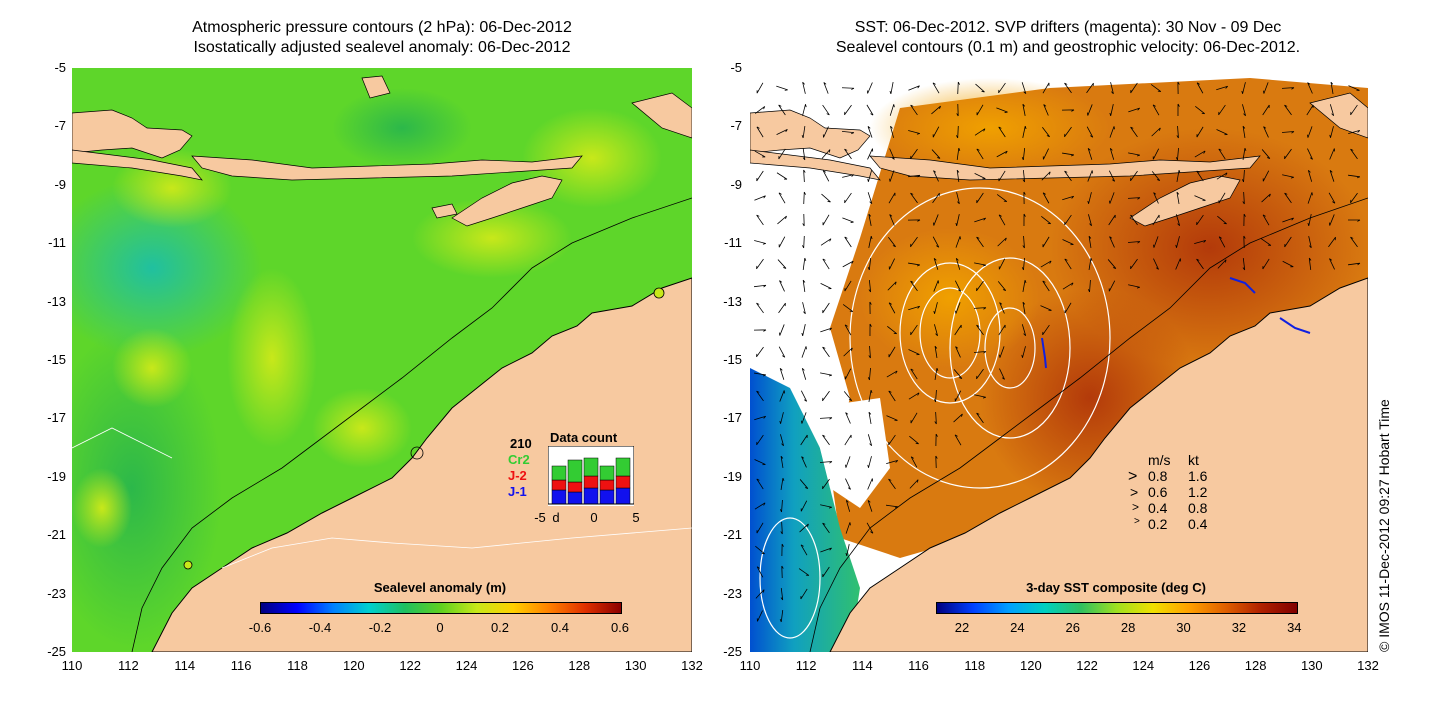 This screenshot has width=1440, height=720. Describe the element at coordinates (732, 418) in the screenshot. I see `right-ytick: -17` at that location.